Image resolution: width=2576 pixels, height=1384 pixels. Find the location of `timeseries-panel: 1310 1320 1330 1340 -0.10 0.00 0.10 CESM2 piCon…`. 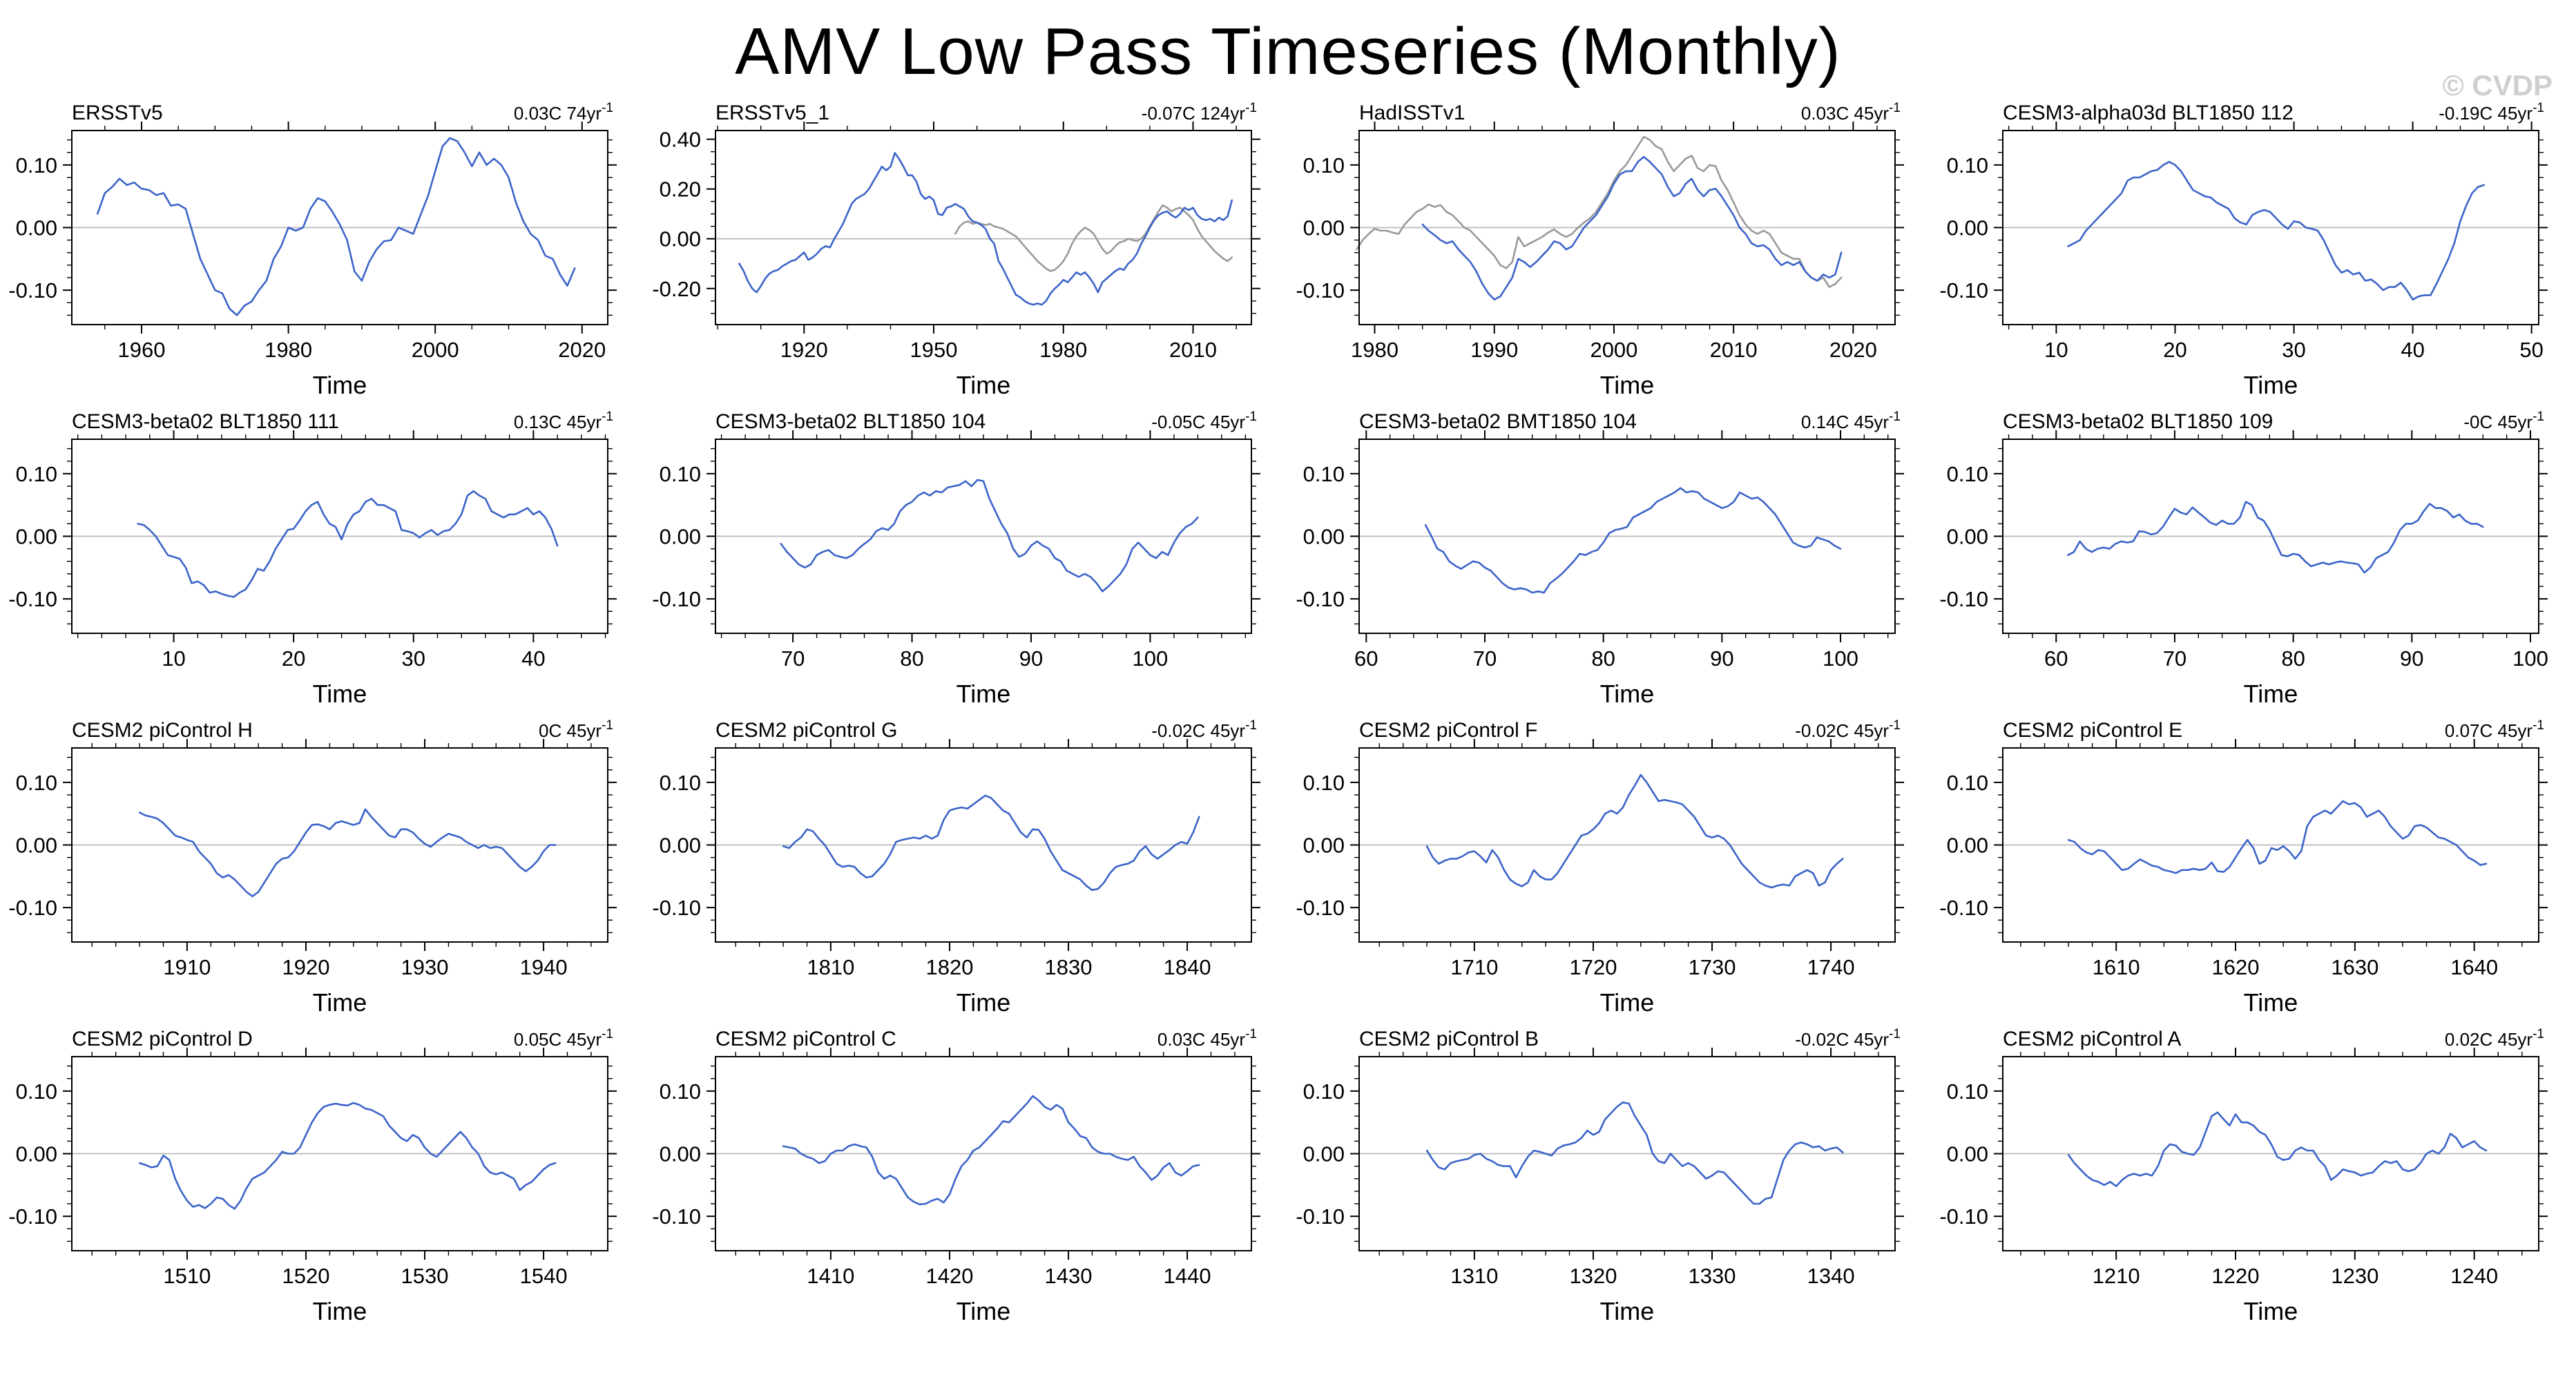

timeseries-panel: 1310 1320 1330 1340 -0.10 0.00 0.10 CESM2 piCon… is located at coordinates (1600, 1176).